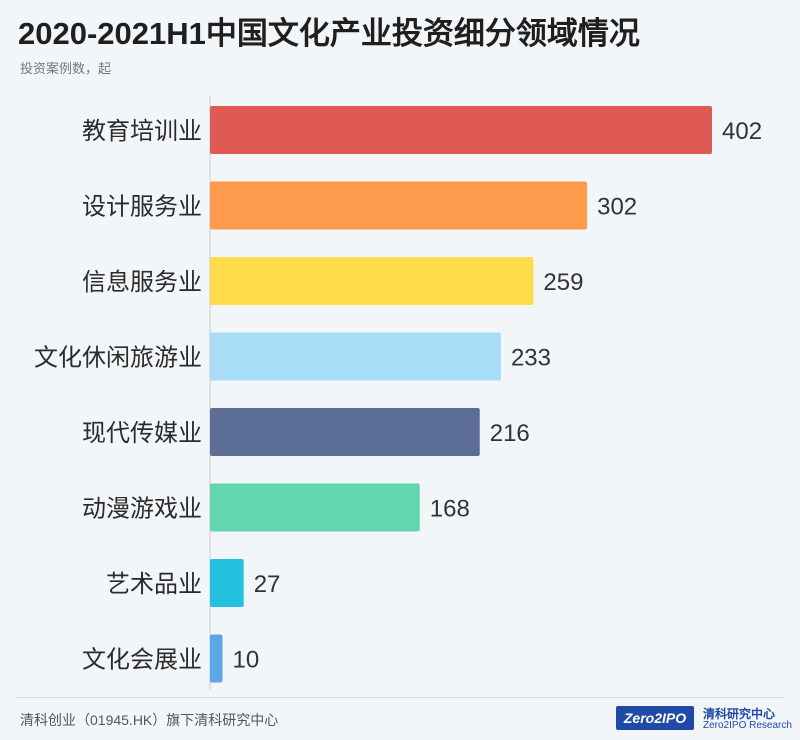  I want to click on footer-source: 清科创业（01945.HK）旗下清科研究中心, so click(149, 720).